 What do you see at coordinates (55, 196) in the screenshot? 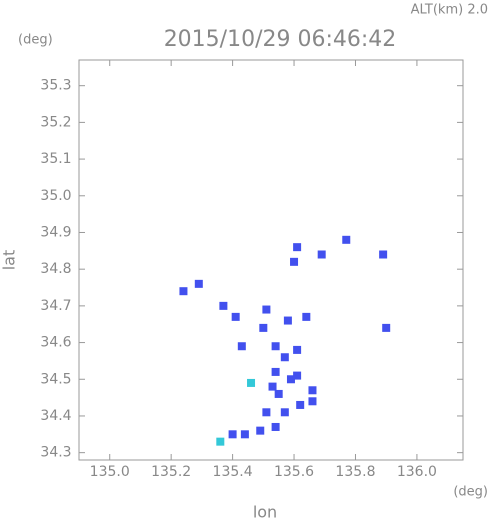
I see `y-tick-label: 35.0` at bounding box center [55, 196].